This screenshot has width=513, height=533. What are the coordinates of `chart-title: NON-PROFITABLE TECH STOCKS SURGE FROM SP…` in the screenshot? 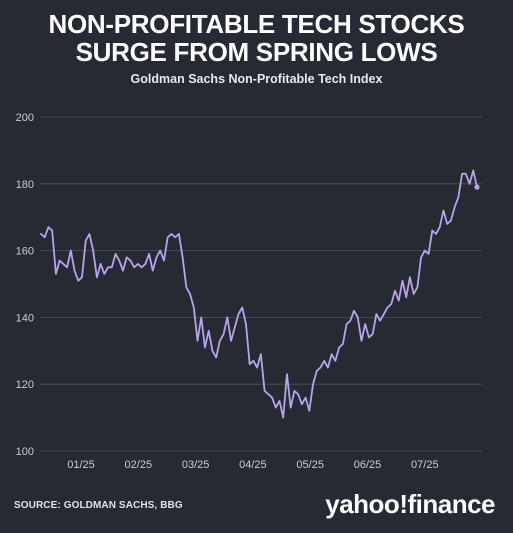 It's located at (256, 38).